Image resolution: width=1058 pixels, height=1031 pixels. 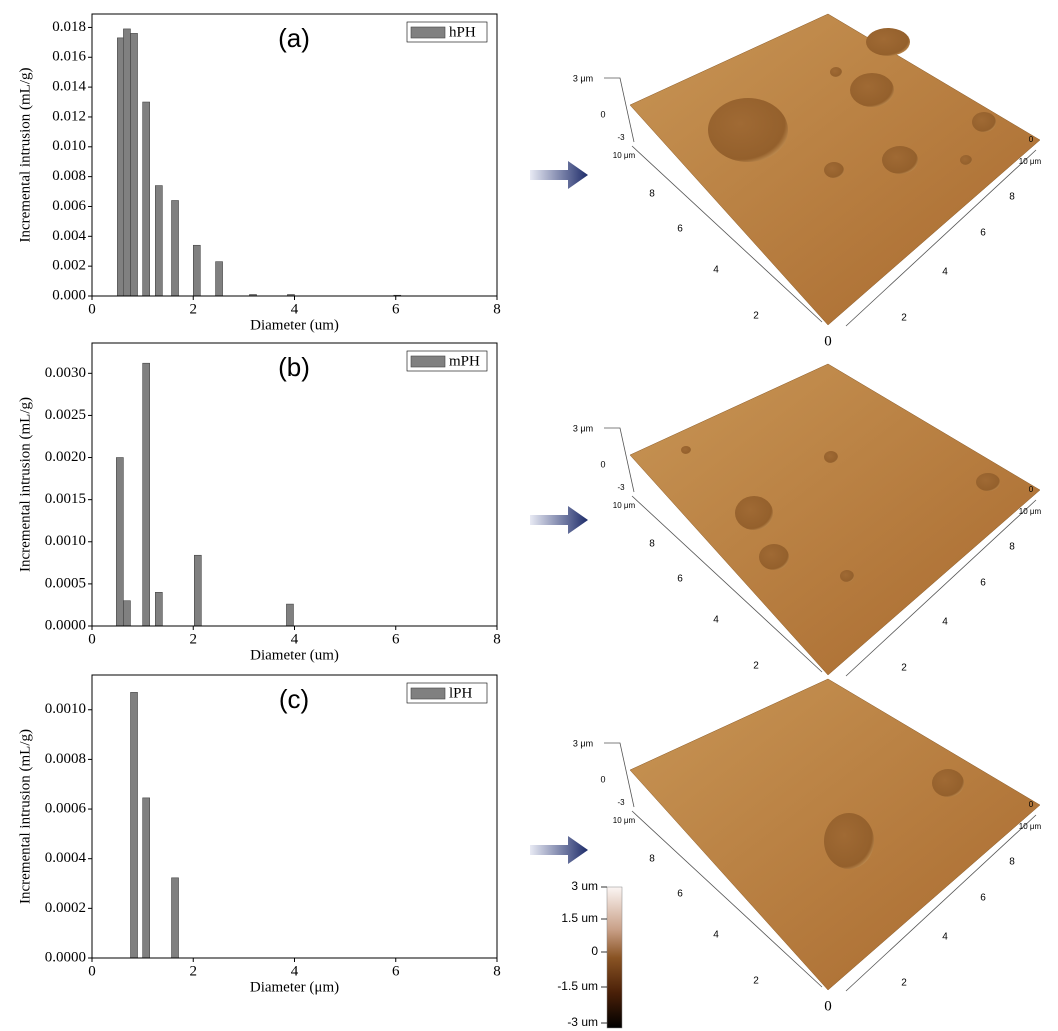 What do you see at coordinates (294, 699) in the screenshot?
I see `panel-label: (c)` at bounding box center [294, 699].